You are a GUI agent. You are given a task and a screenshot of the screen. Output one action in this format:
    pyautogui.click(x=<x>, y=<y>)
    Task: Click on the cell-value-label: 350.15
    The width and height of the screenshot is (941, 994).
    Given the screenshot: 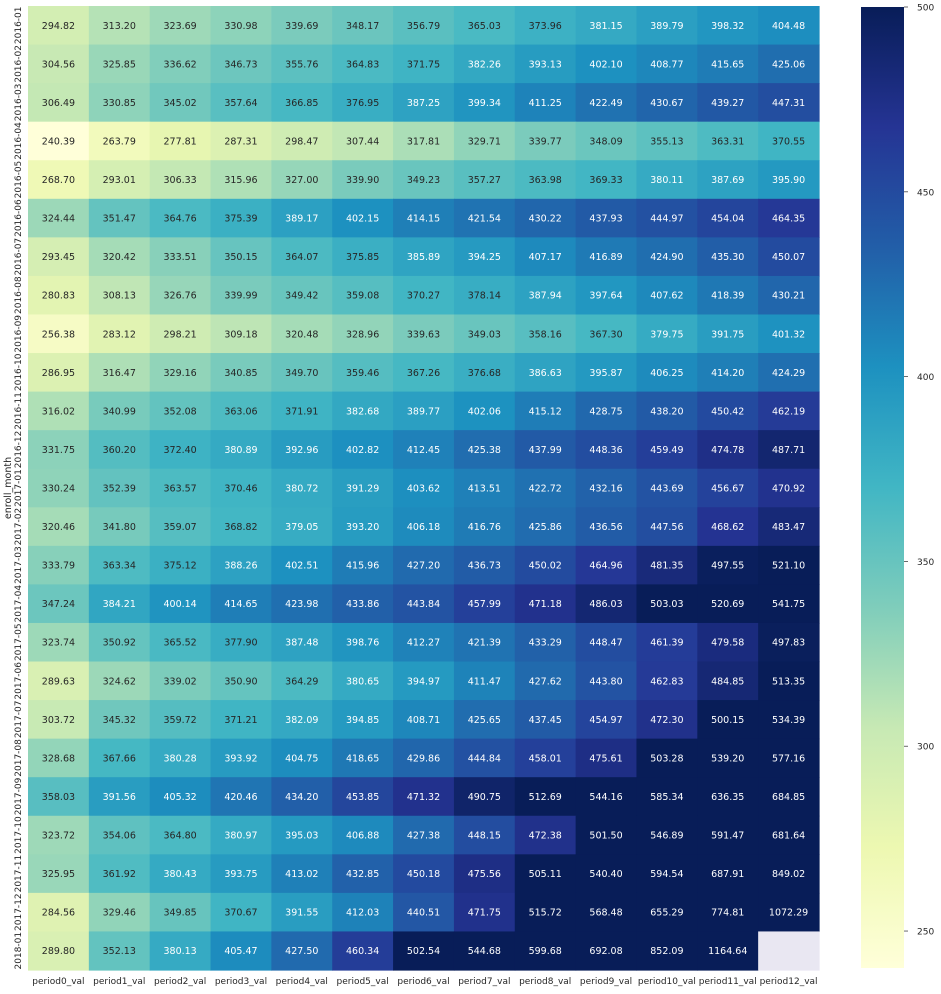 What is the action you would take?
    pyautogui.click(x=240, y=257)
    